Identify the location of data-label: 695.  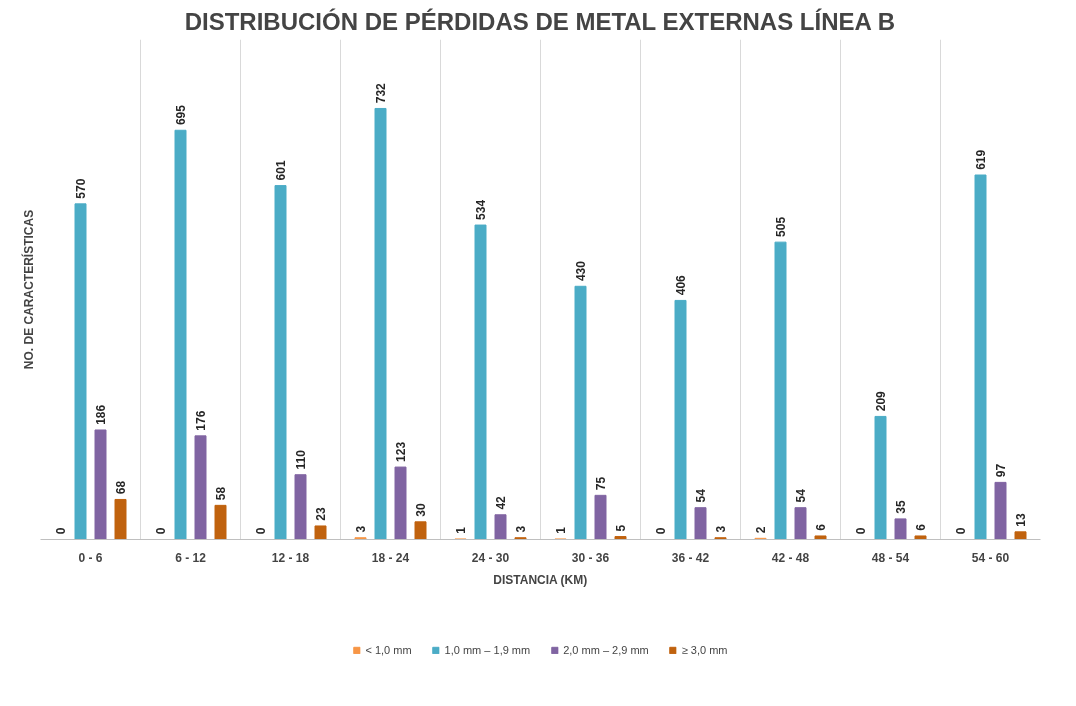
(181, 115).